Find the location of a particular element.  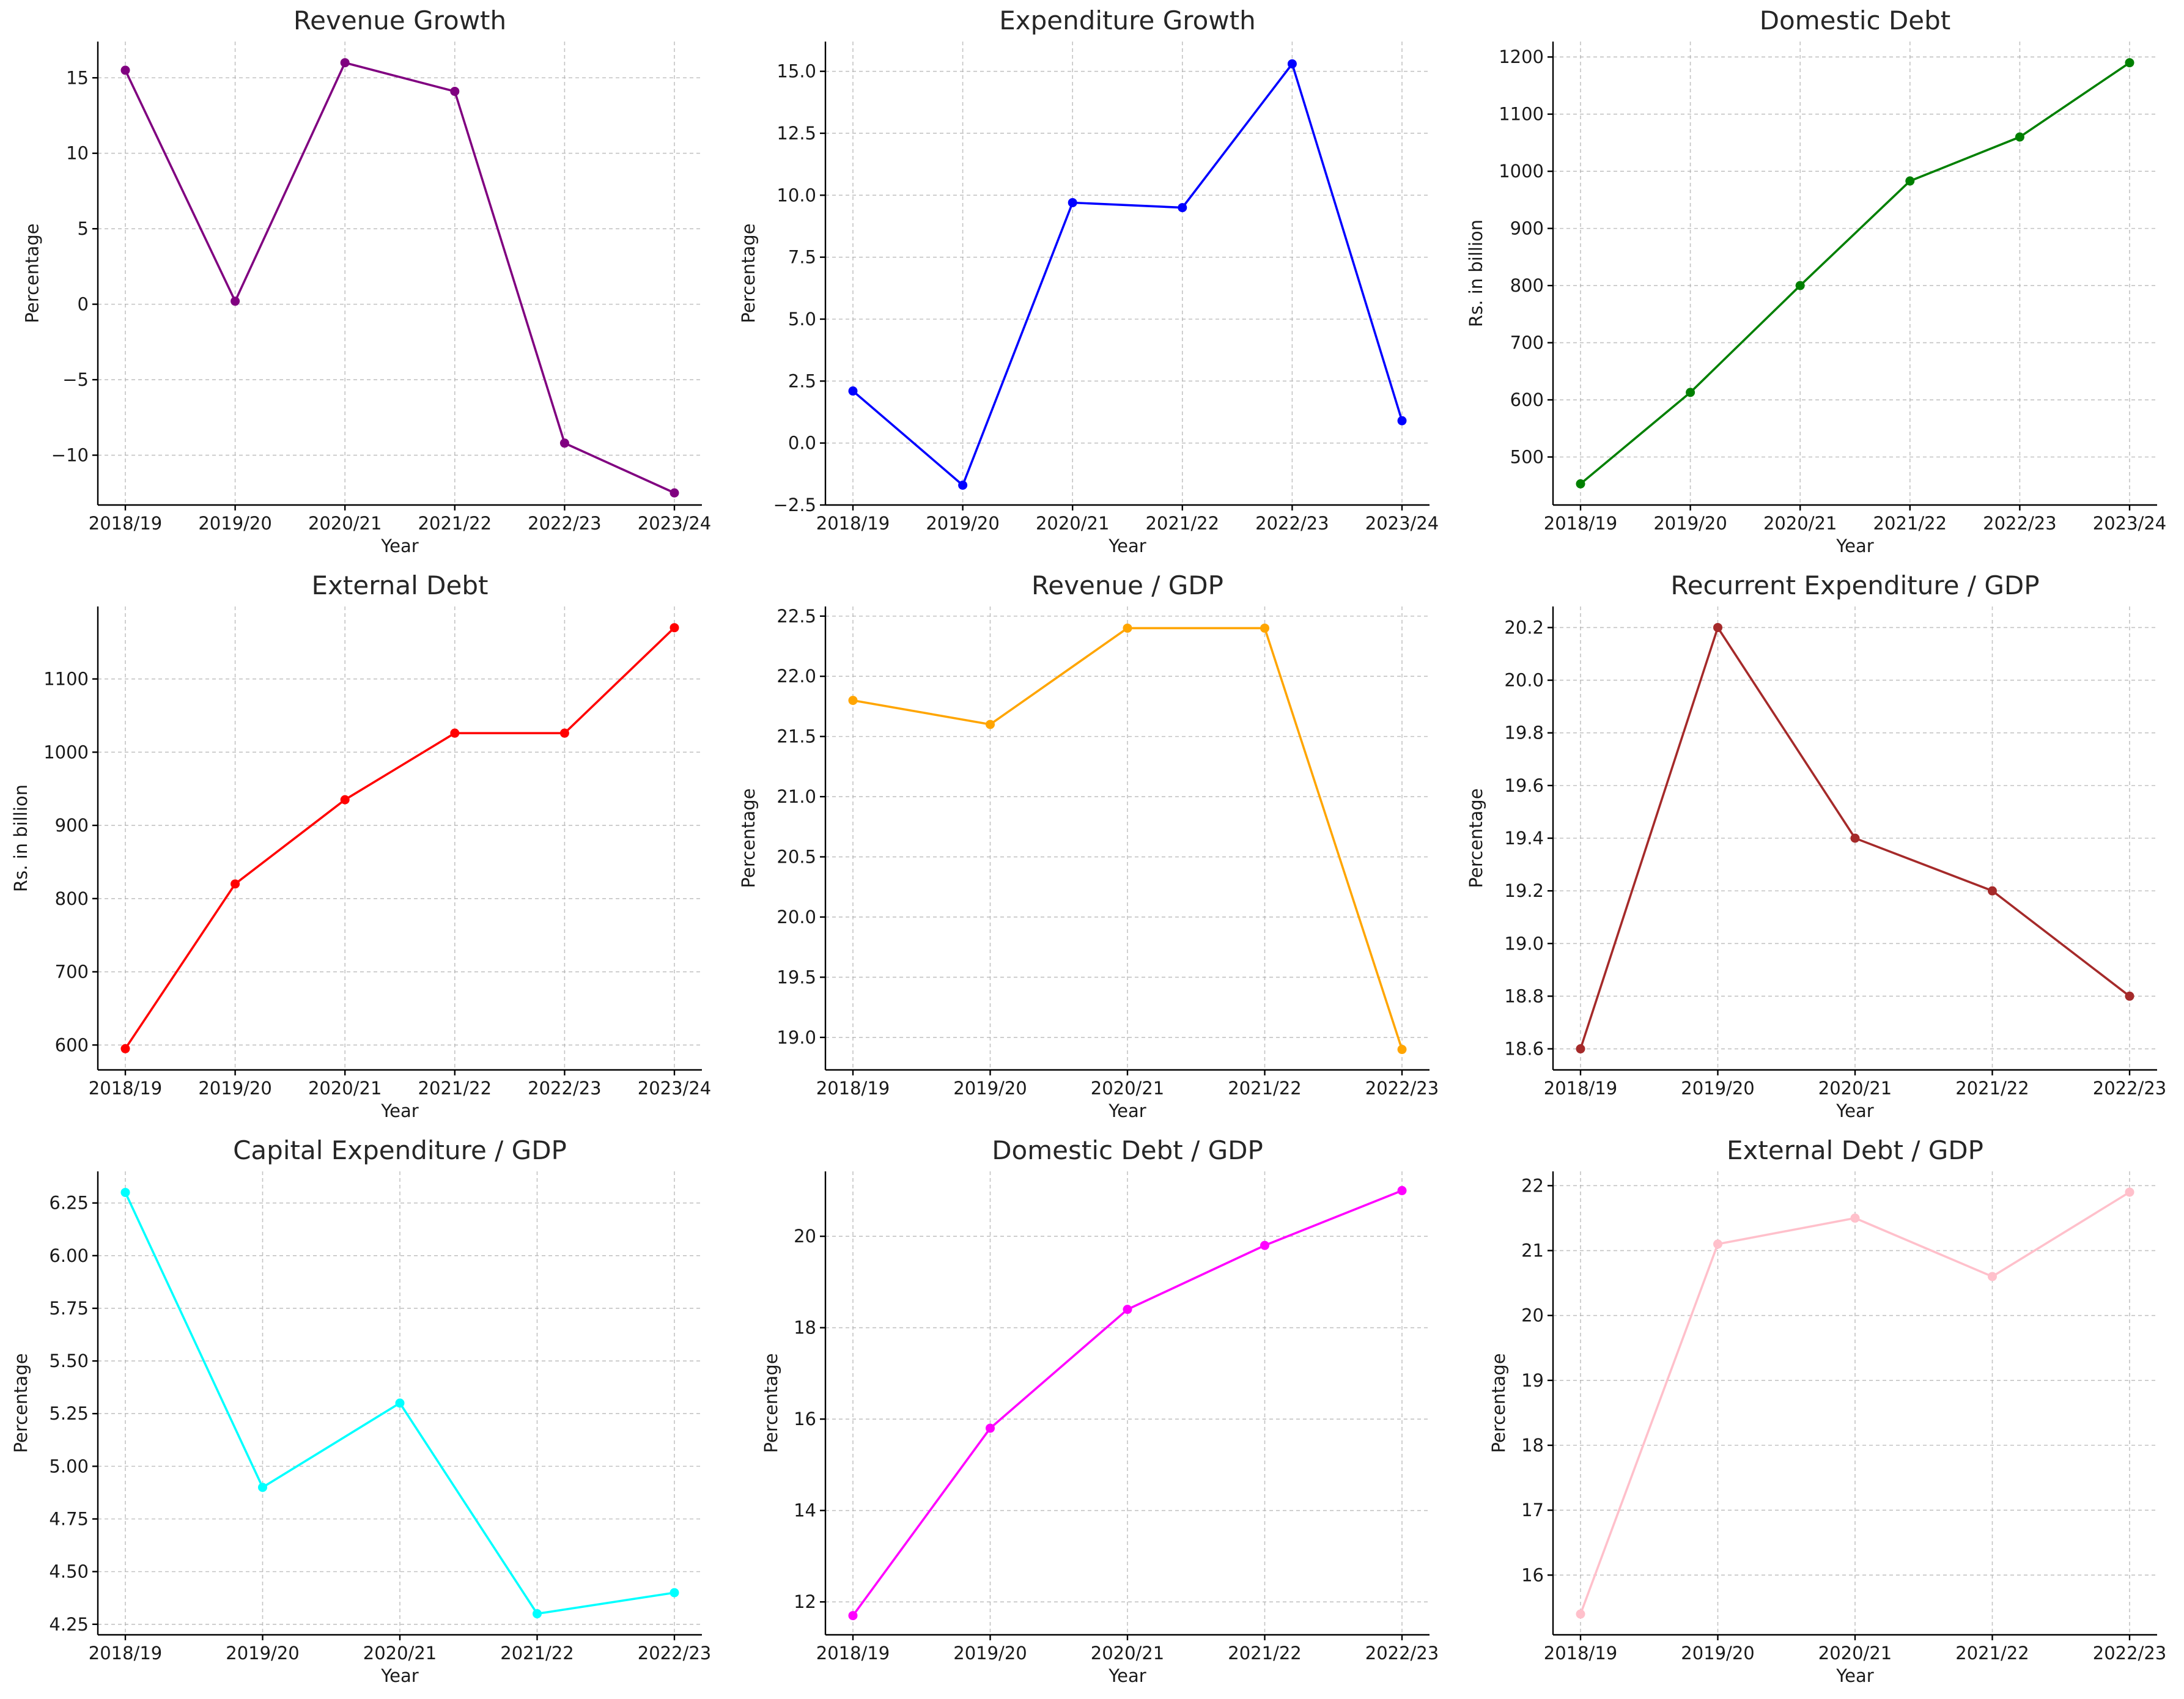

y-tick-label: 800 is located at coordinates (72, 898).